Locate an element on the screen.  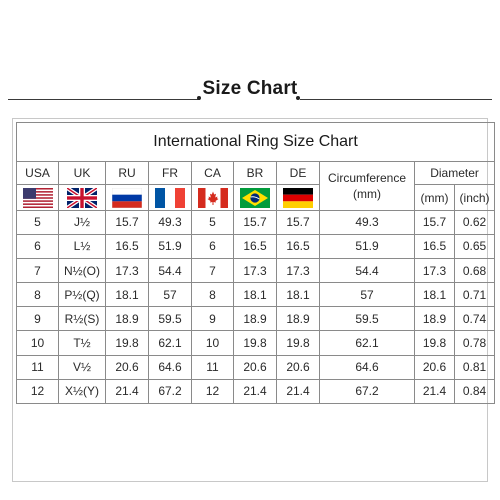
page-title: Size Chart is located at coordinates (250, 88).